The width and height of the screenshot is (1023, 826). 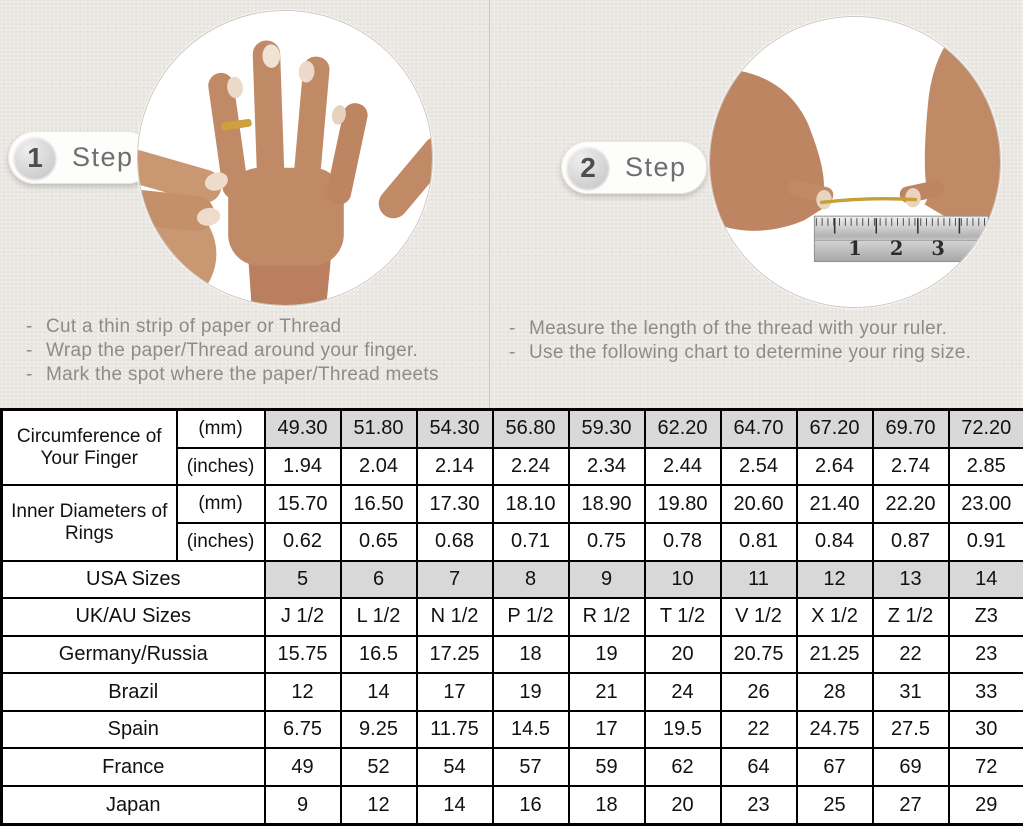 What do you see at coordinates (758, 428) in the screenshot?
I see `table-cell: 64.70` at bounding box center [758, 428].